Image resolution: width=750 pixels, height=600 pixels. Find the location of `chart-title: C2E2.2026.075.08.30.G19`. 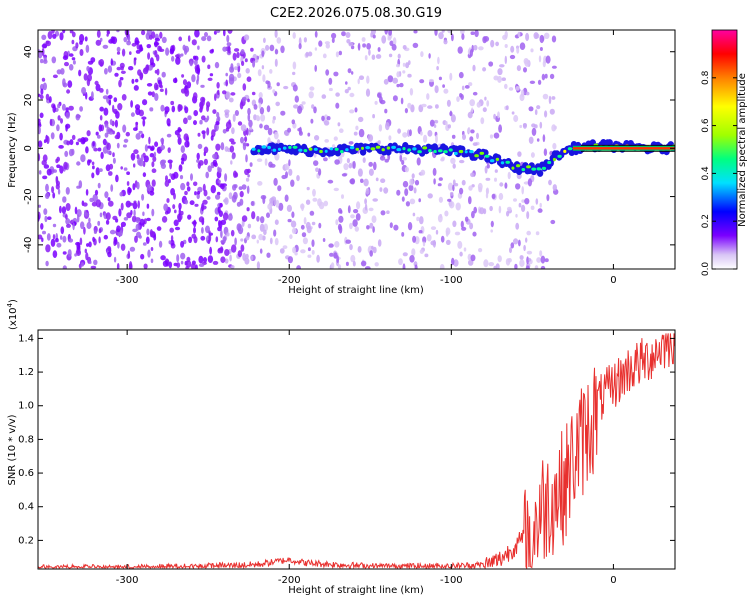

chart-title: C2E2.2026.075.08.30.G19 is located at coordinates (356, 13).